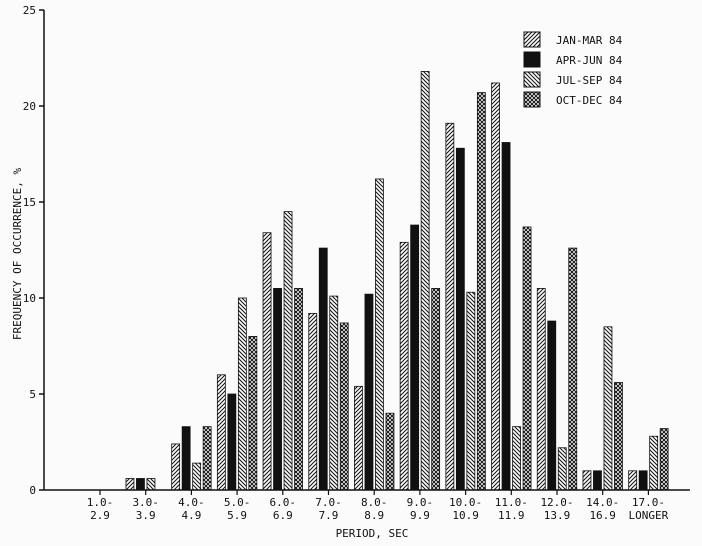 This screenshot has width=702, height=546. I want to click on x-tick-label: 4.9, so click(191, 515).